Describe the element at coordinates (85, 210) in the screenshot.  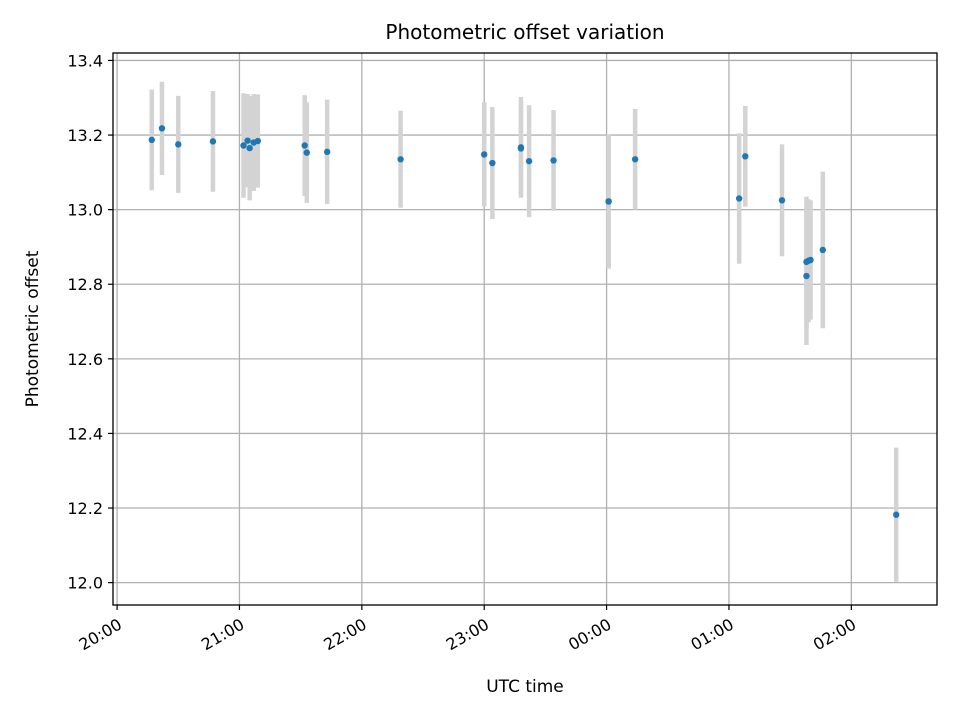
I see `y-tick-label: 13.0` at that location.